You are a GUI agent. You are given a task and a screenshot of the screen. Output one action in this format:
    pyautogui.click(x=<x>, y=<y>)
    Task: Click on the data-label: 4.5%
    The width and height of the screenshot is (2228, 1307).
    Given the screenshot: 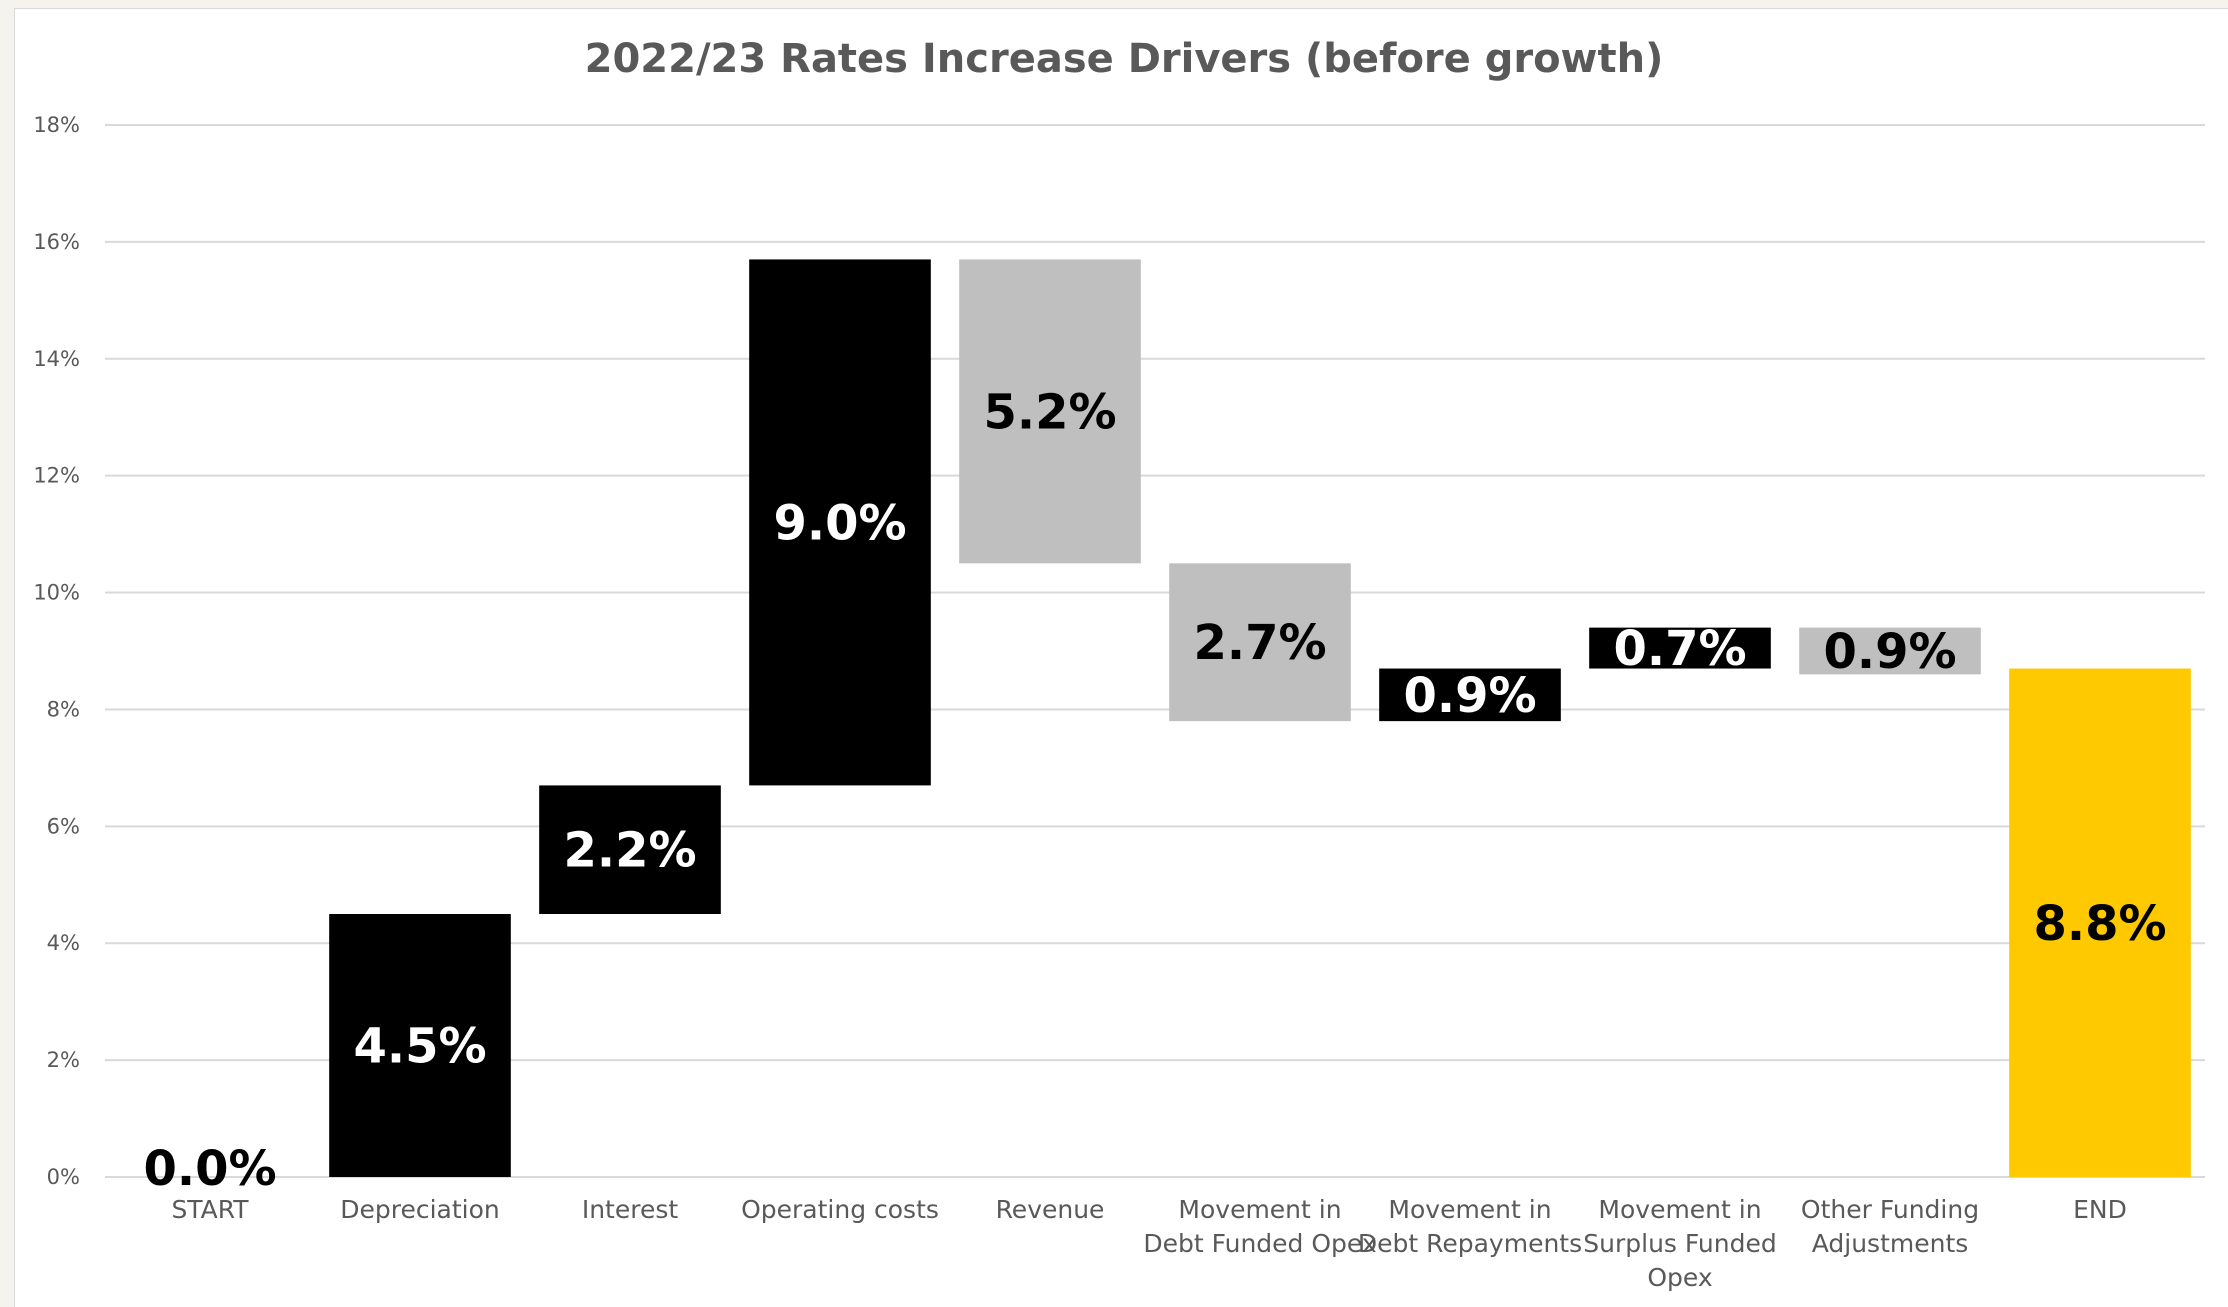 What is the action you would take?
    pyautogui.click(x=419, y=1047)
    